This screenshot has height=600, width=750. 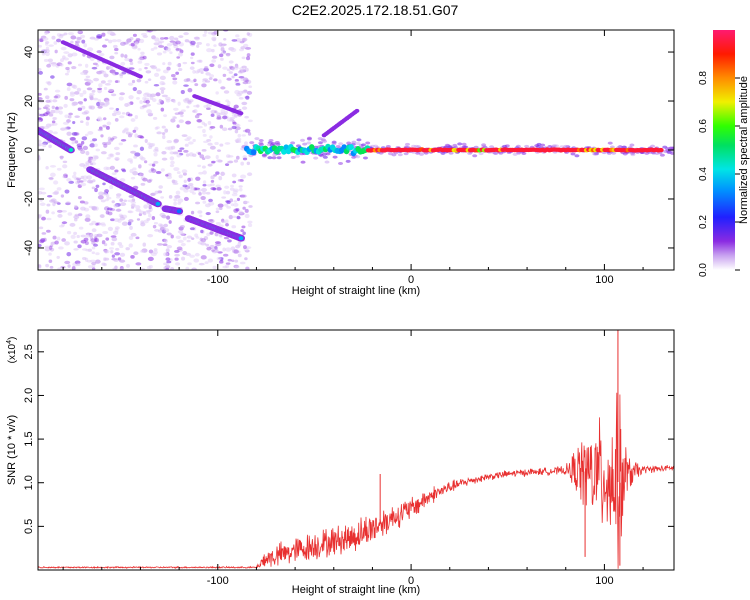 What do you see at coordinates (719, 174) in the screenshot?
I see `colorbar-ticks: 0.0 0.2 0.4 0.6 0.8` at bounding box center [719, 174].